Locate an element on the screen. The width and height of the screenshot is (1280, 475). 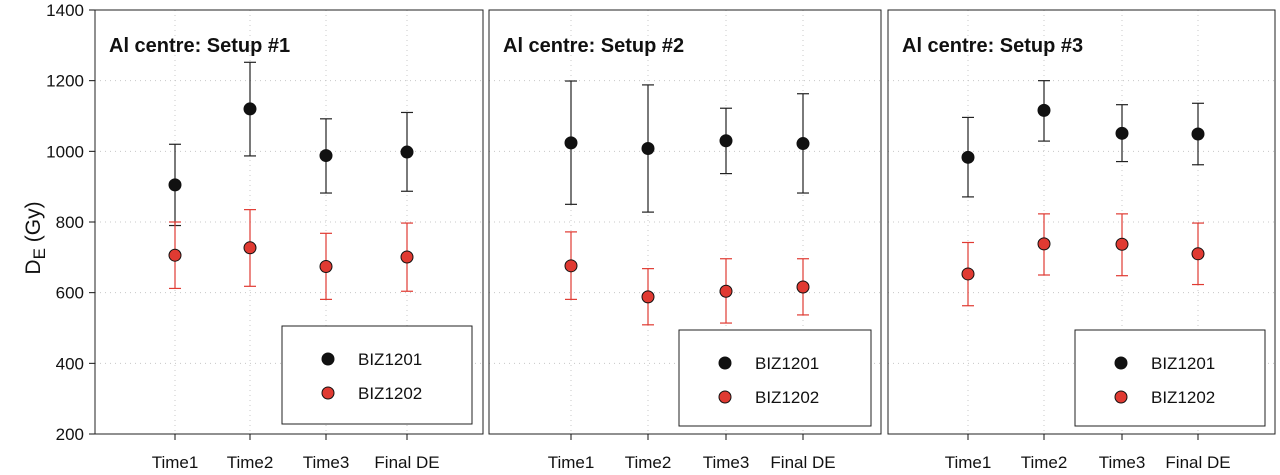
y-tick-label: 600 is located at coordinates (70, 293).